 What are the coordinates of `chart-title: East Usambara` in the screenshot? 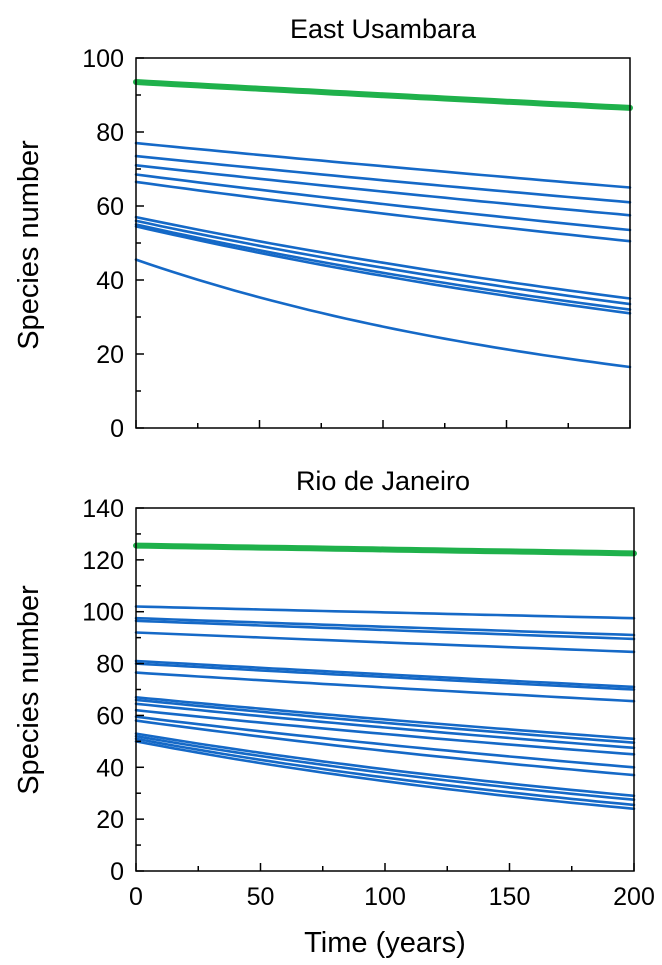 It's located at (383, 29).